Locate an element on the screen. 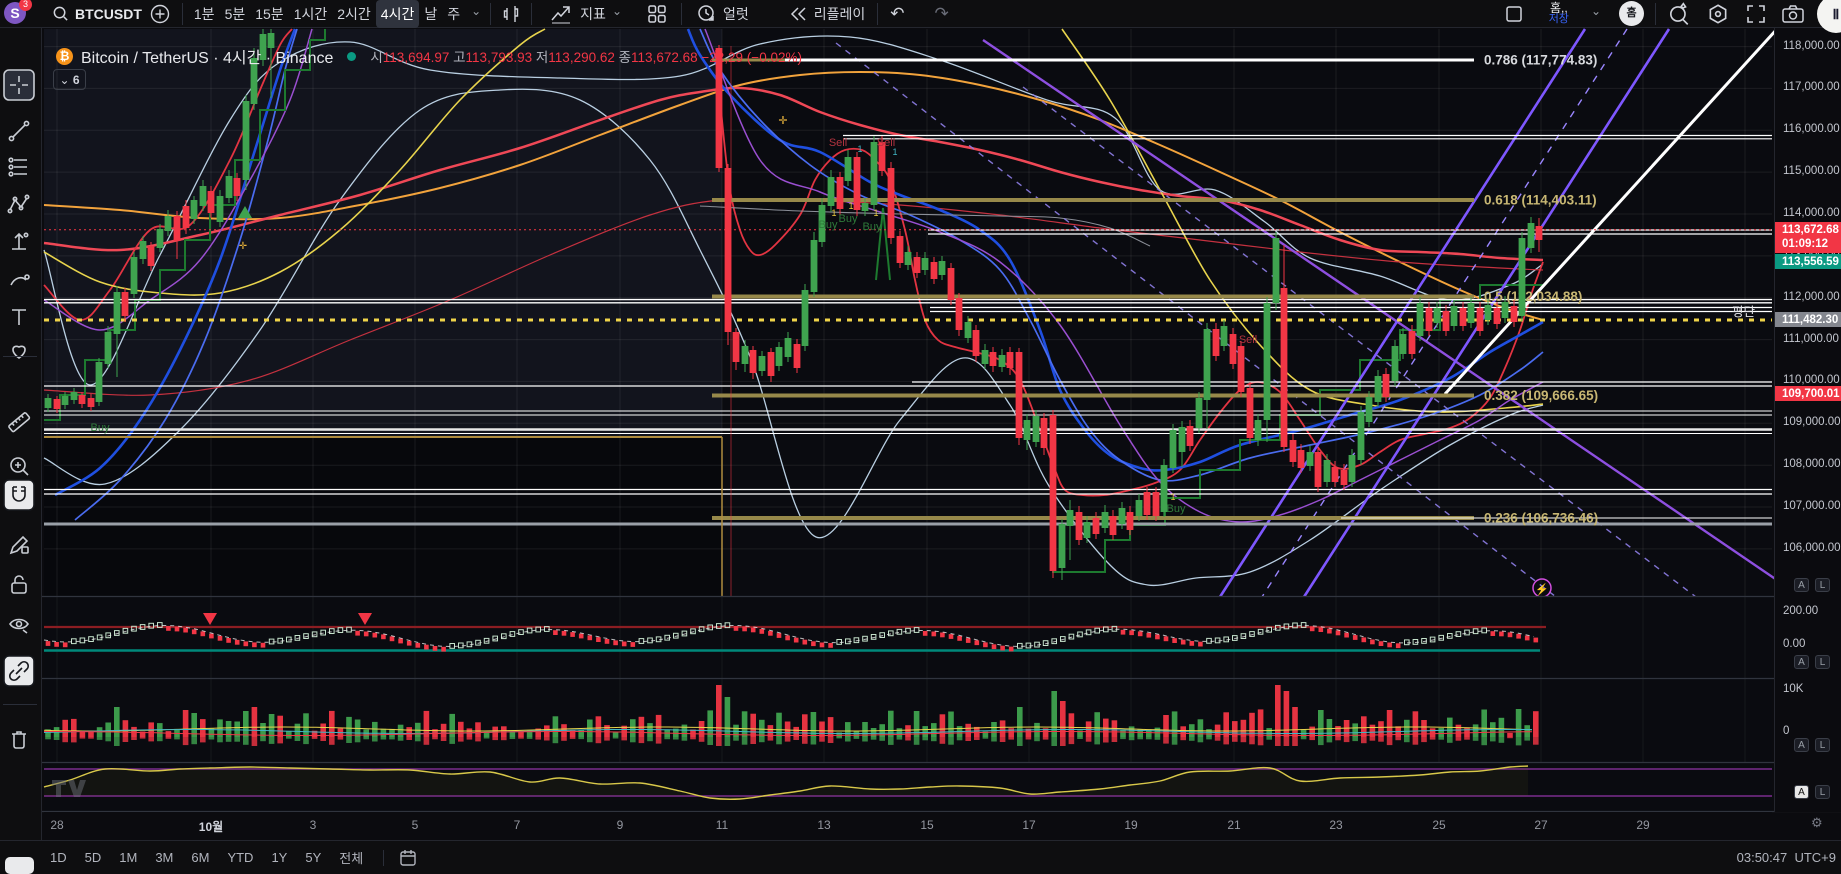  svg-text: 0.382 (109,666.65) is located at coordinates (1541, 395).